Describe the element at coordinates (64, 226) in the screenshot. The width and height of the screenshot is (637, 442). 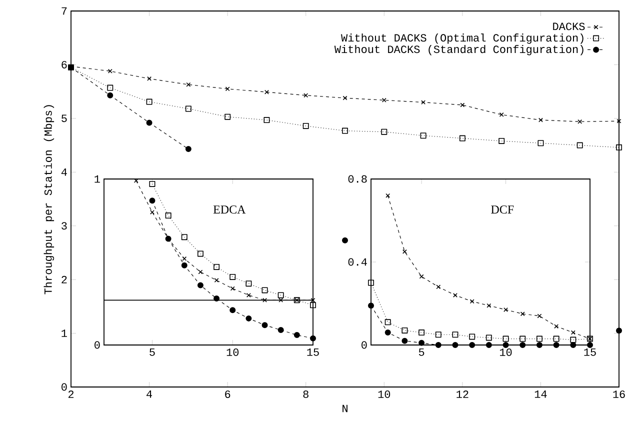
I see `y-tick-label: 3` at that location.